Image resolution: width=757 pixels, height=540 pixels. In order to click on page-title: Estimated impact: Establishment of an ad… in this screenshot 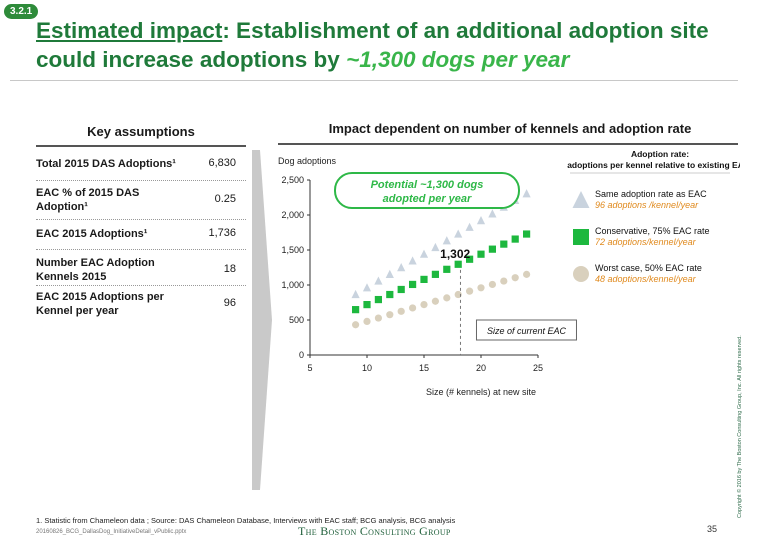, I will do `click(381, 45)`.